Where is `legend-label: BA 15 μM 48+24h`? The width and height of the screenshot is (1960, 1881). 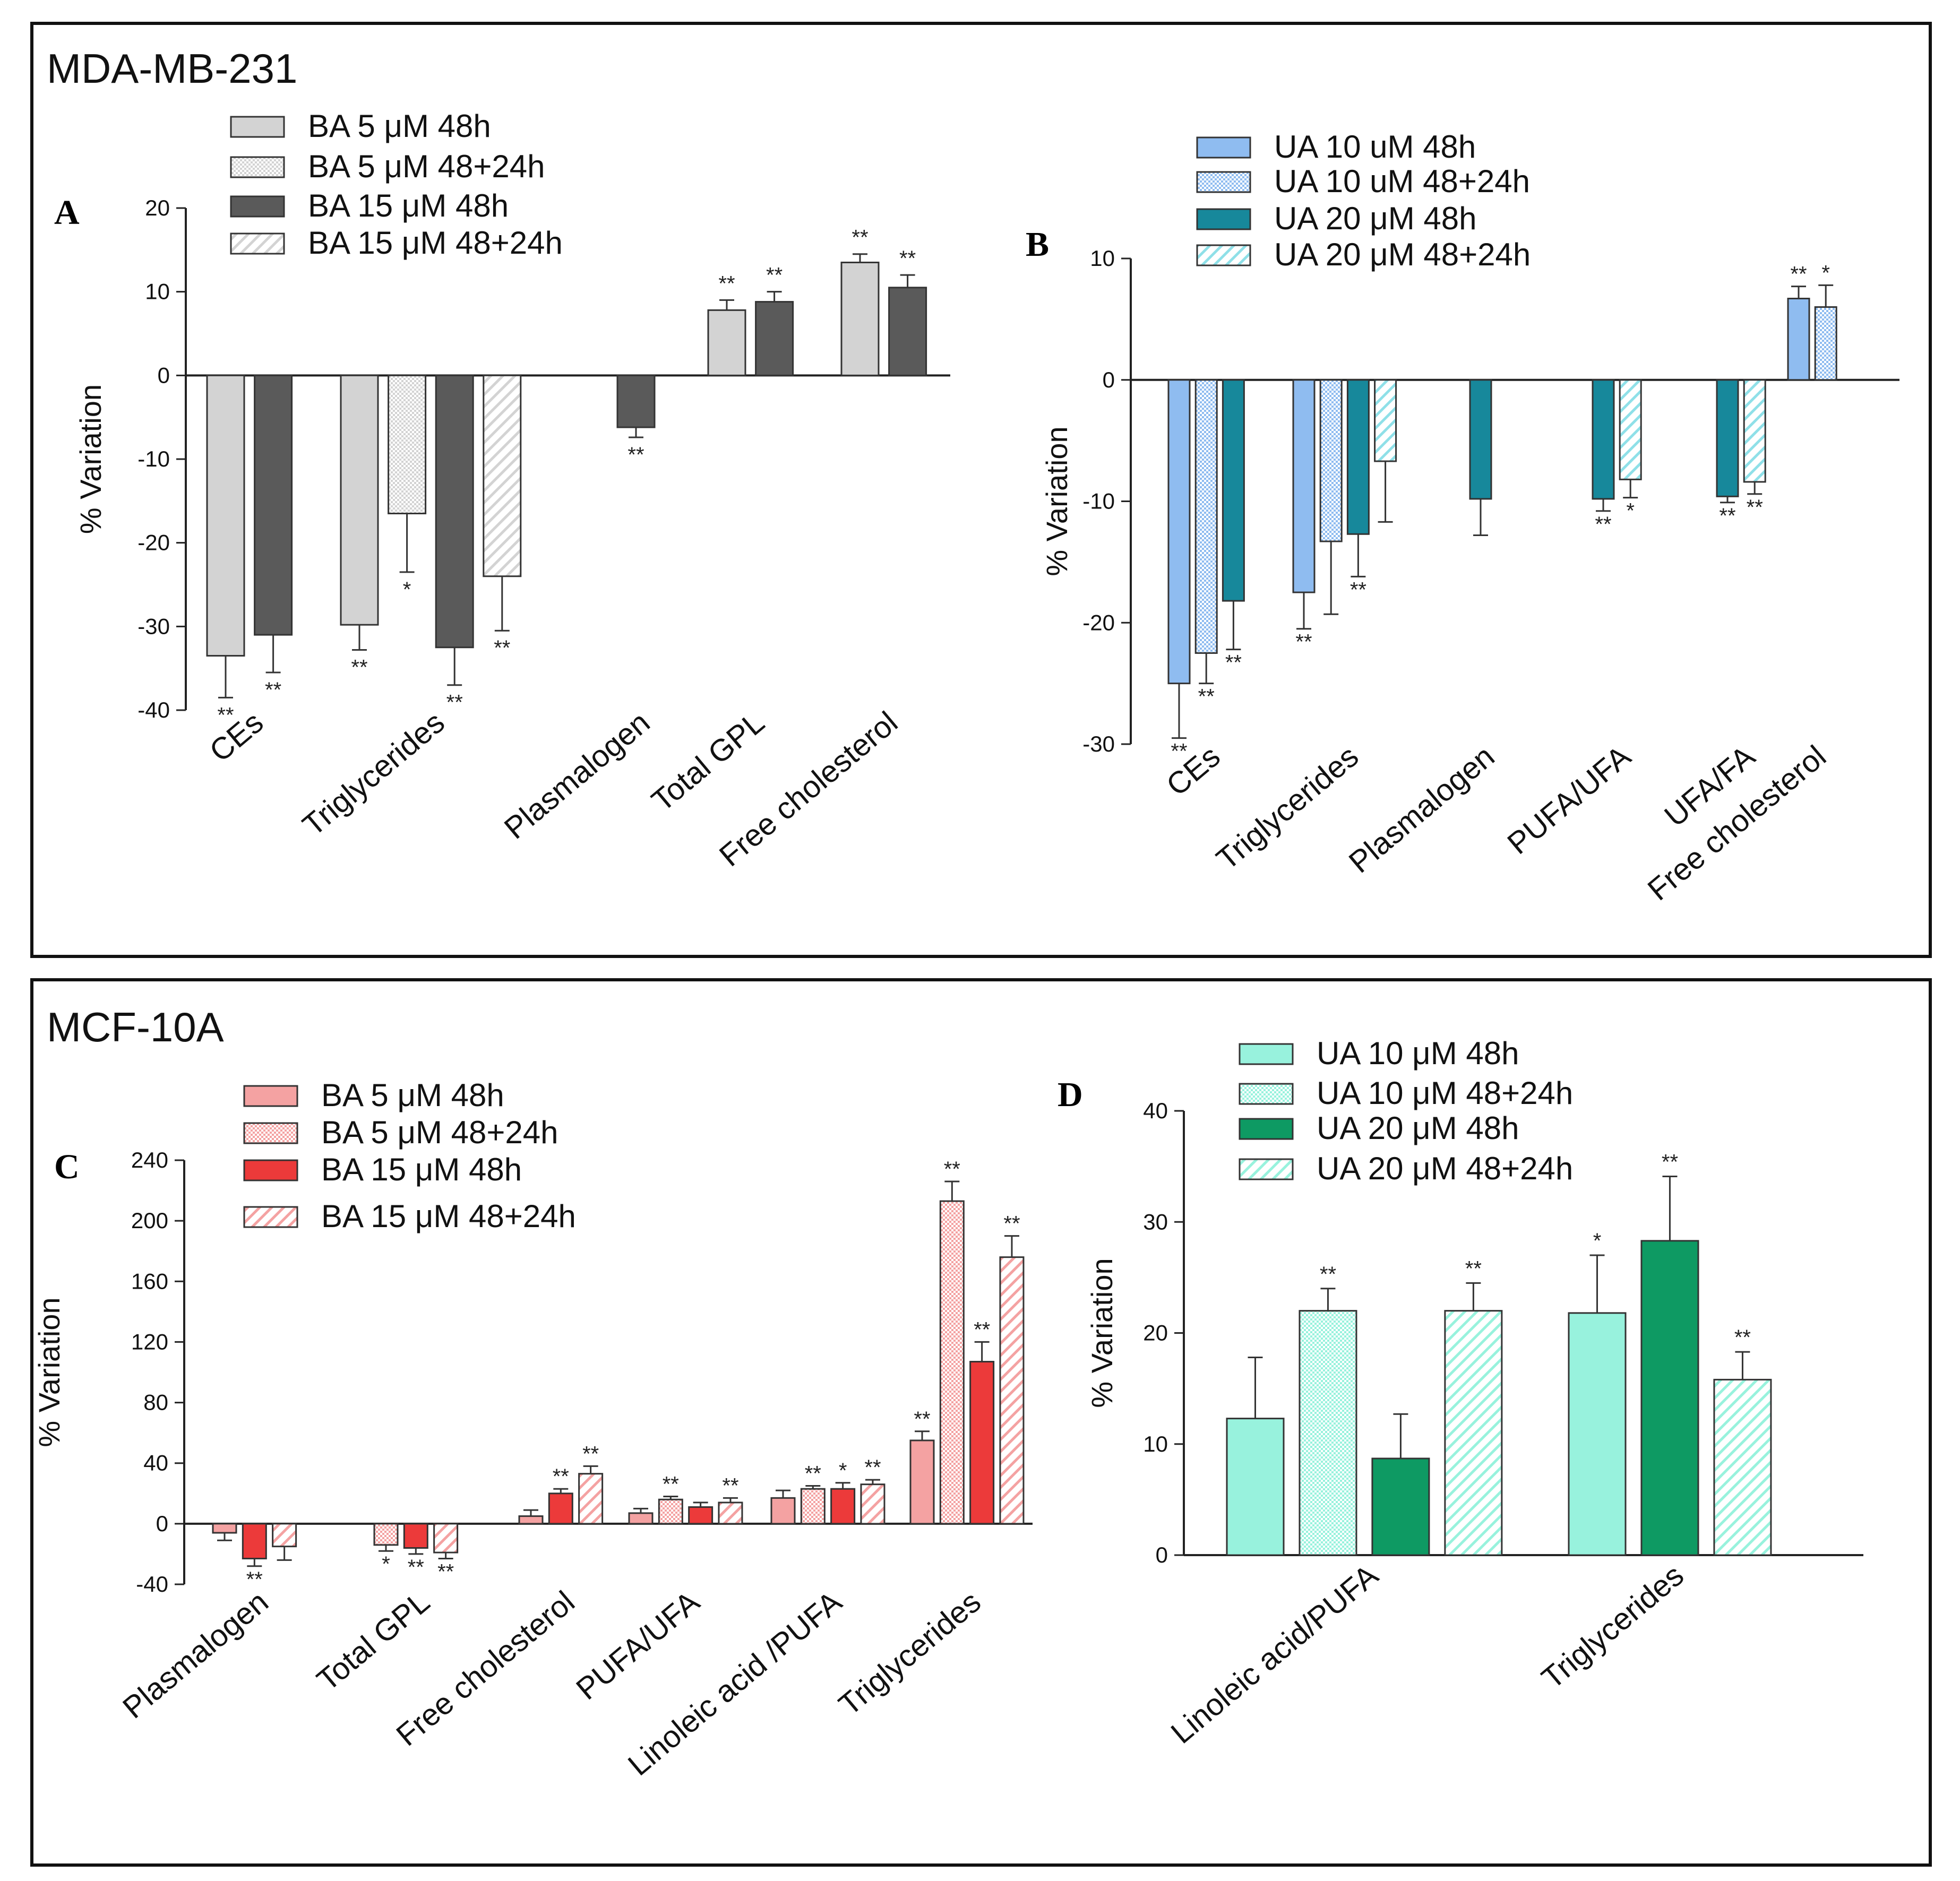 legend-label: BA 15 μM 48+24h is located at coordinates (436, 243).